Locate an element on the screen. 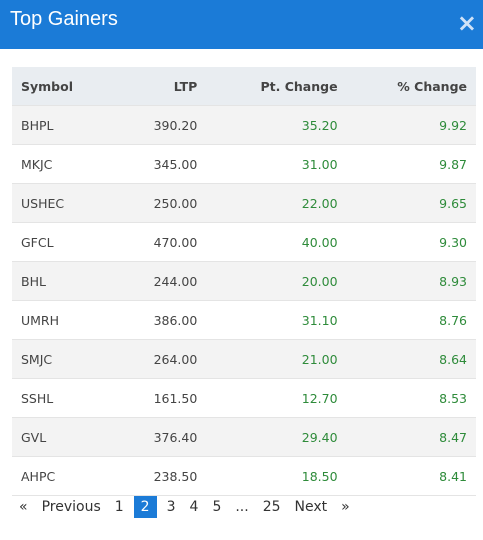  close-button: × is located at coordinates (466, 23).